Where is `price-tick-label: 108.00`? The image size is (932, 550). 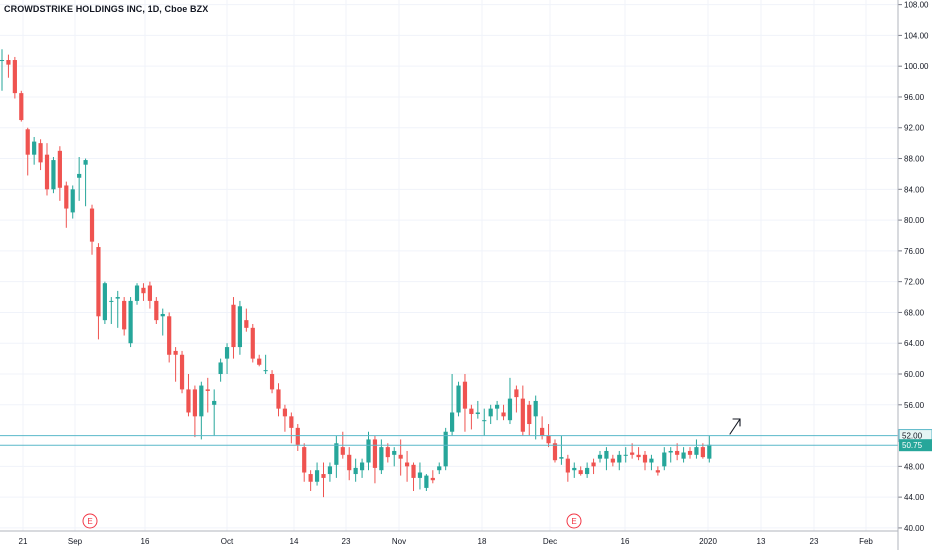
price-tick-label: 108.00 is located at coordinates (916, 5).